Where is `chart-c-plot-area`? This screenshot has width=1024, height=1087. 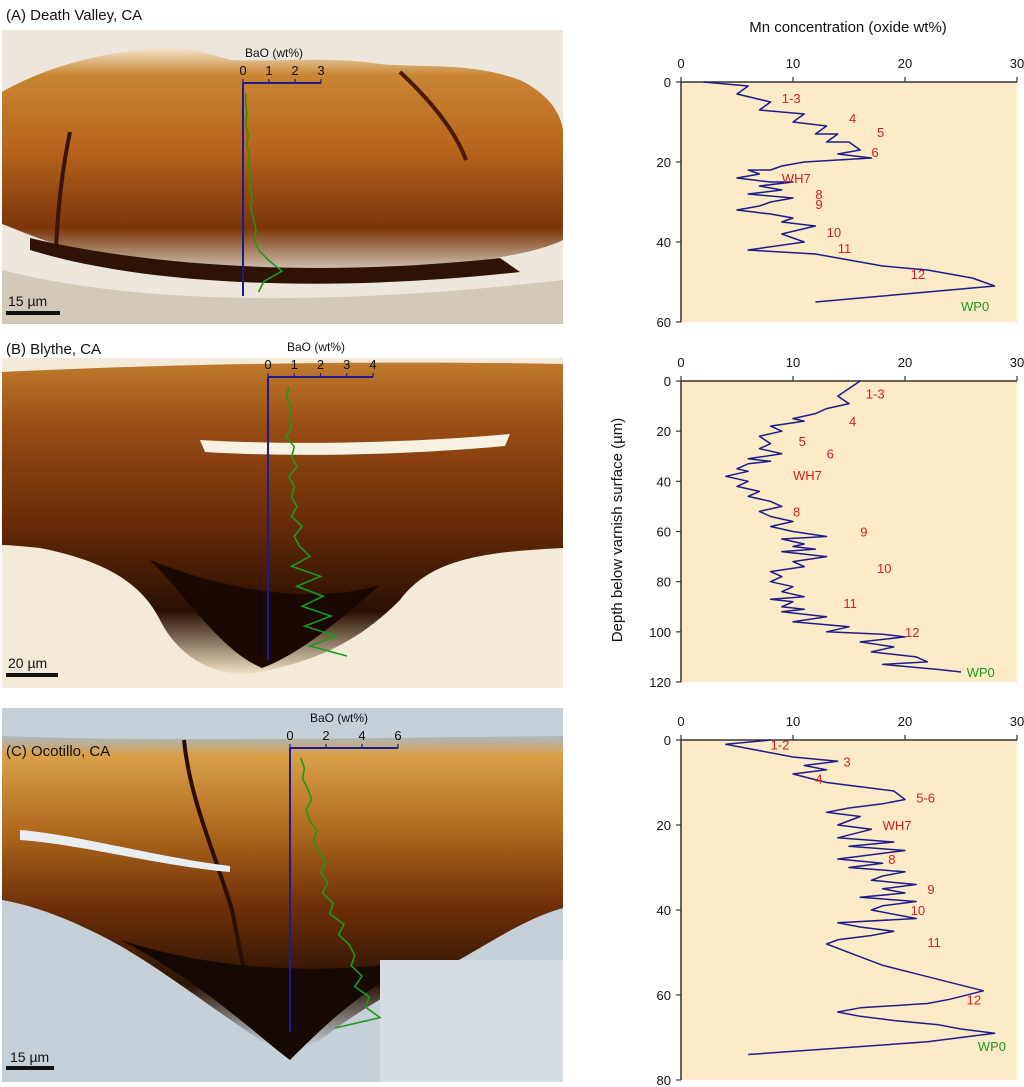 chart-c-plot-area is located at coordinates (849, 910).